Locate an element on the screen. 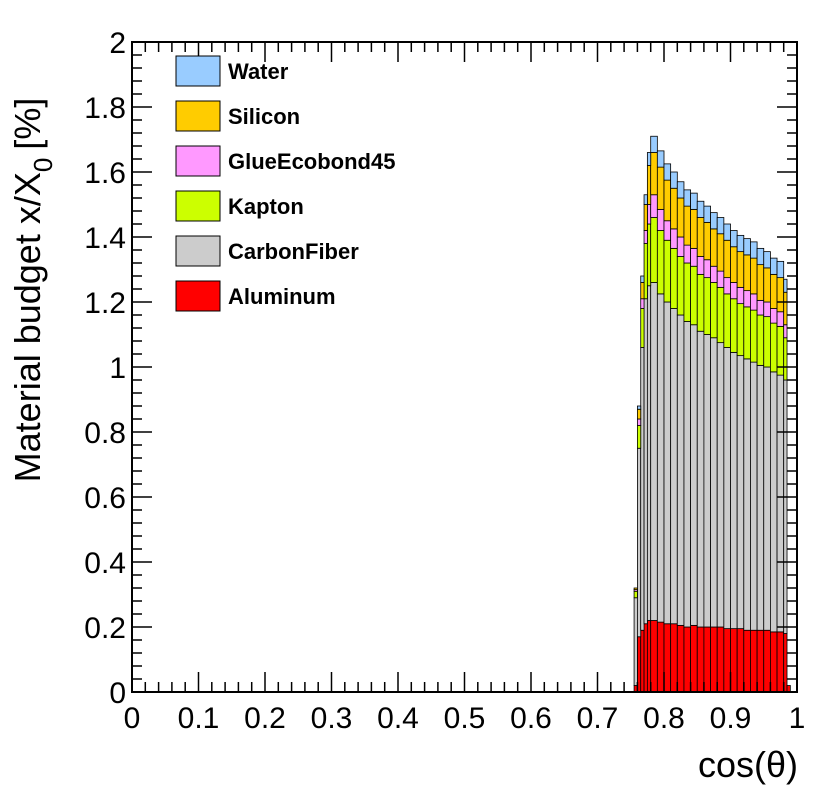 The image size is (830, 797). y-tick-labels: 0 0.2 0.4 0.6 0.8 1 1.2 1.4 1.6 1.8 2 is located at coordinates (105, 368).